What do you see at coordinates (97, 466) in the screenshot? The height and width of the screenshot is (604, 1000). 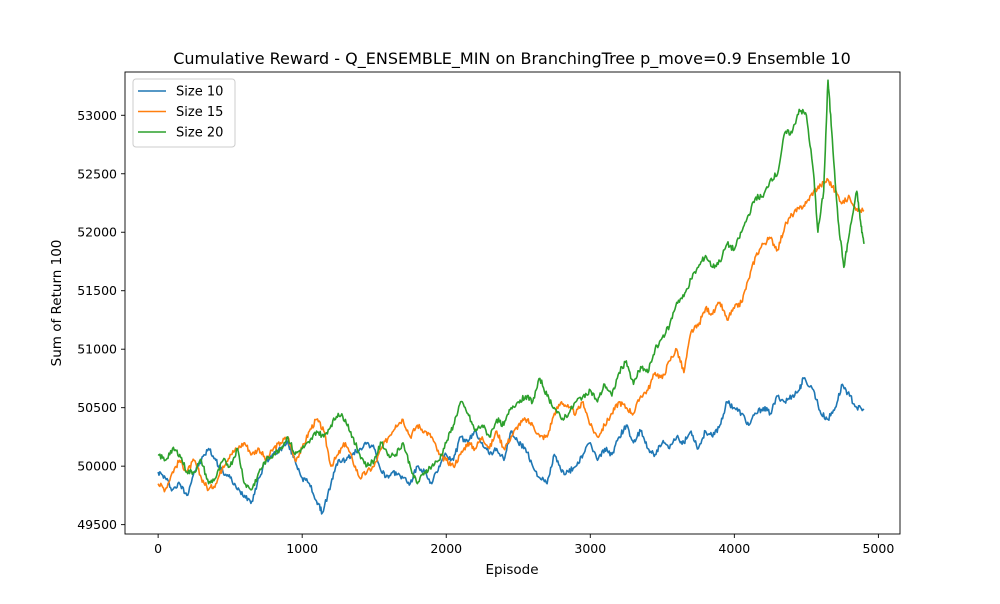 I see `y-tick-label: 50000` at bounding box center [97, 466].